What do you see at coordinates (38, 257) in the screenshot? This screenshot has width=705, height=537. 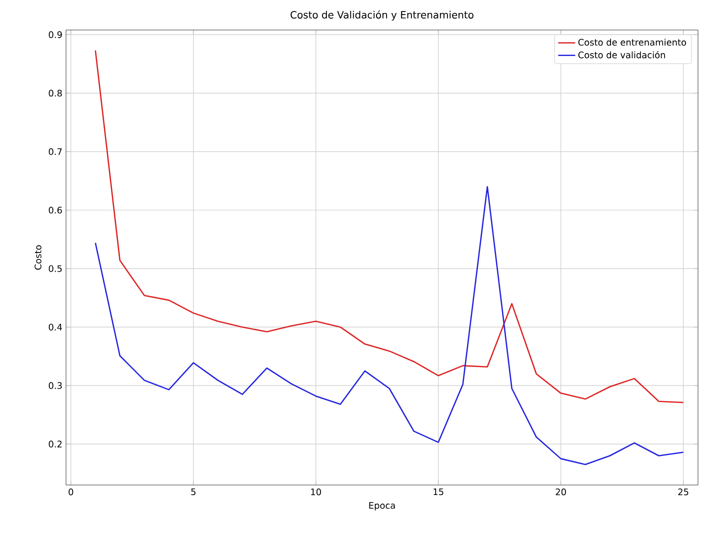 I see `y-axis-title: Costo` at bounding box center [38, 257].